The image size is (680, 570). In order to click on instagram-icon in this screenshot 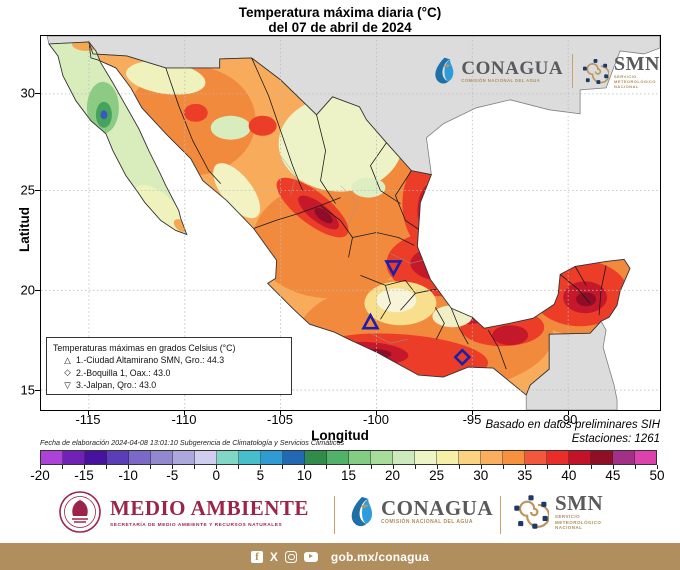, I will do `click(290, 556)`.